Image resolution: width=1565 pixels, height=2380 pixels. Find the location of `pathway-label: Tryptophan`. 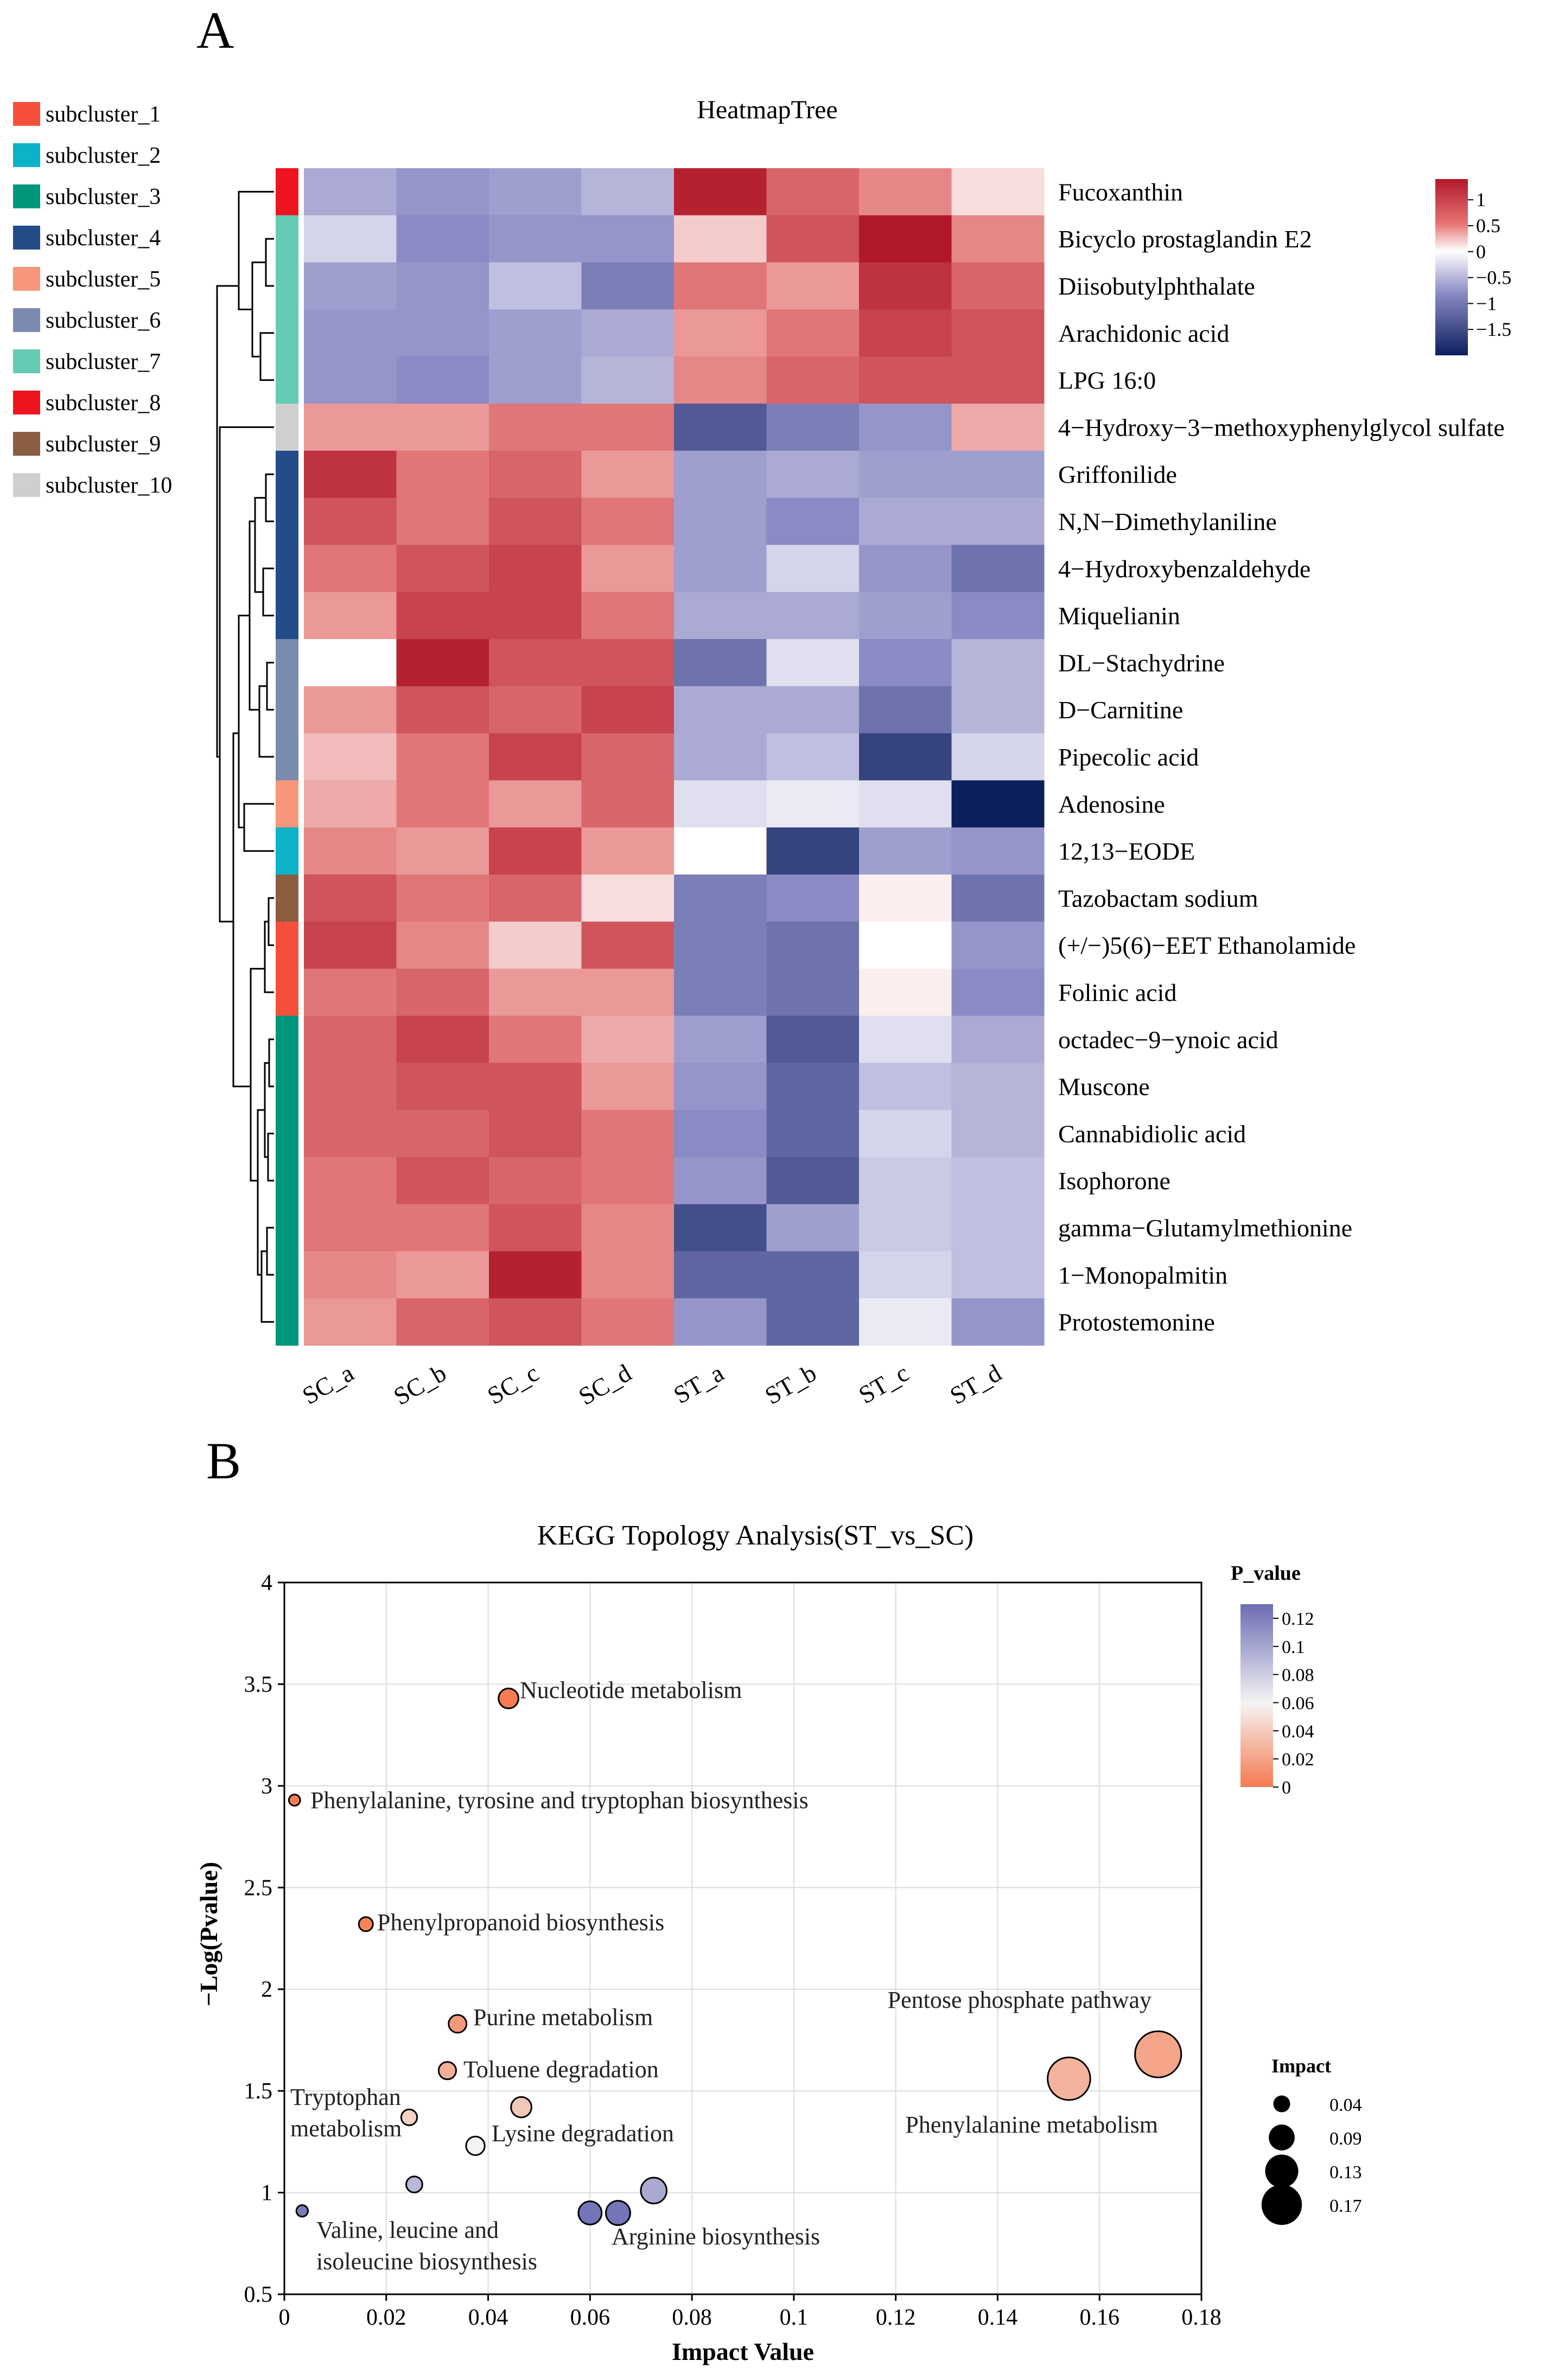

pathway-label: Tryptophan is located at coordinates (345, 2097).